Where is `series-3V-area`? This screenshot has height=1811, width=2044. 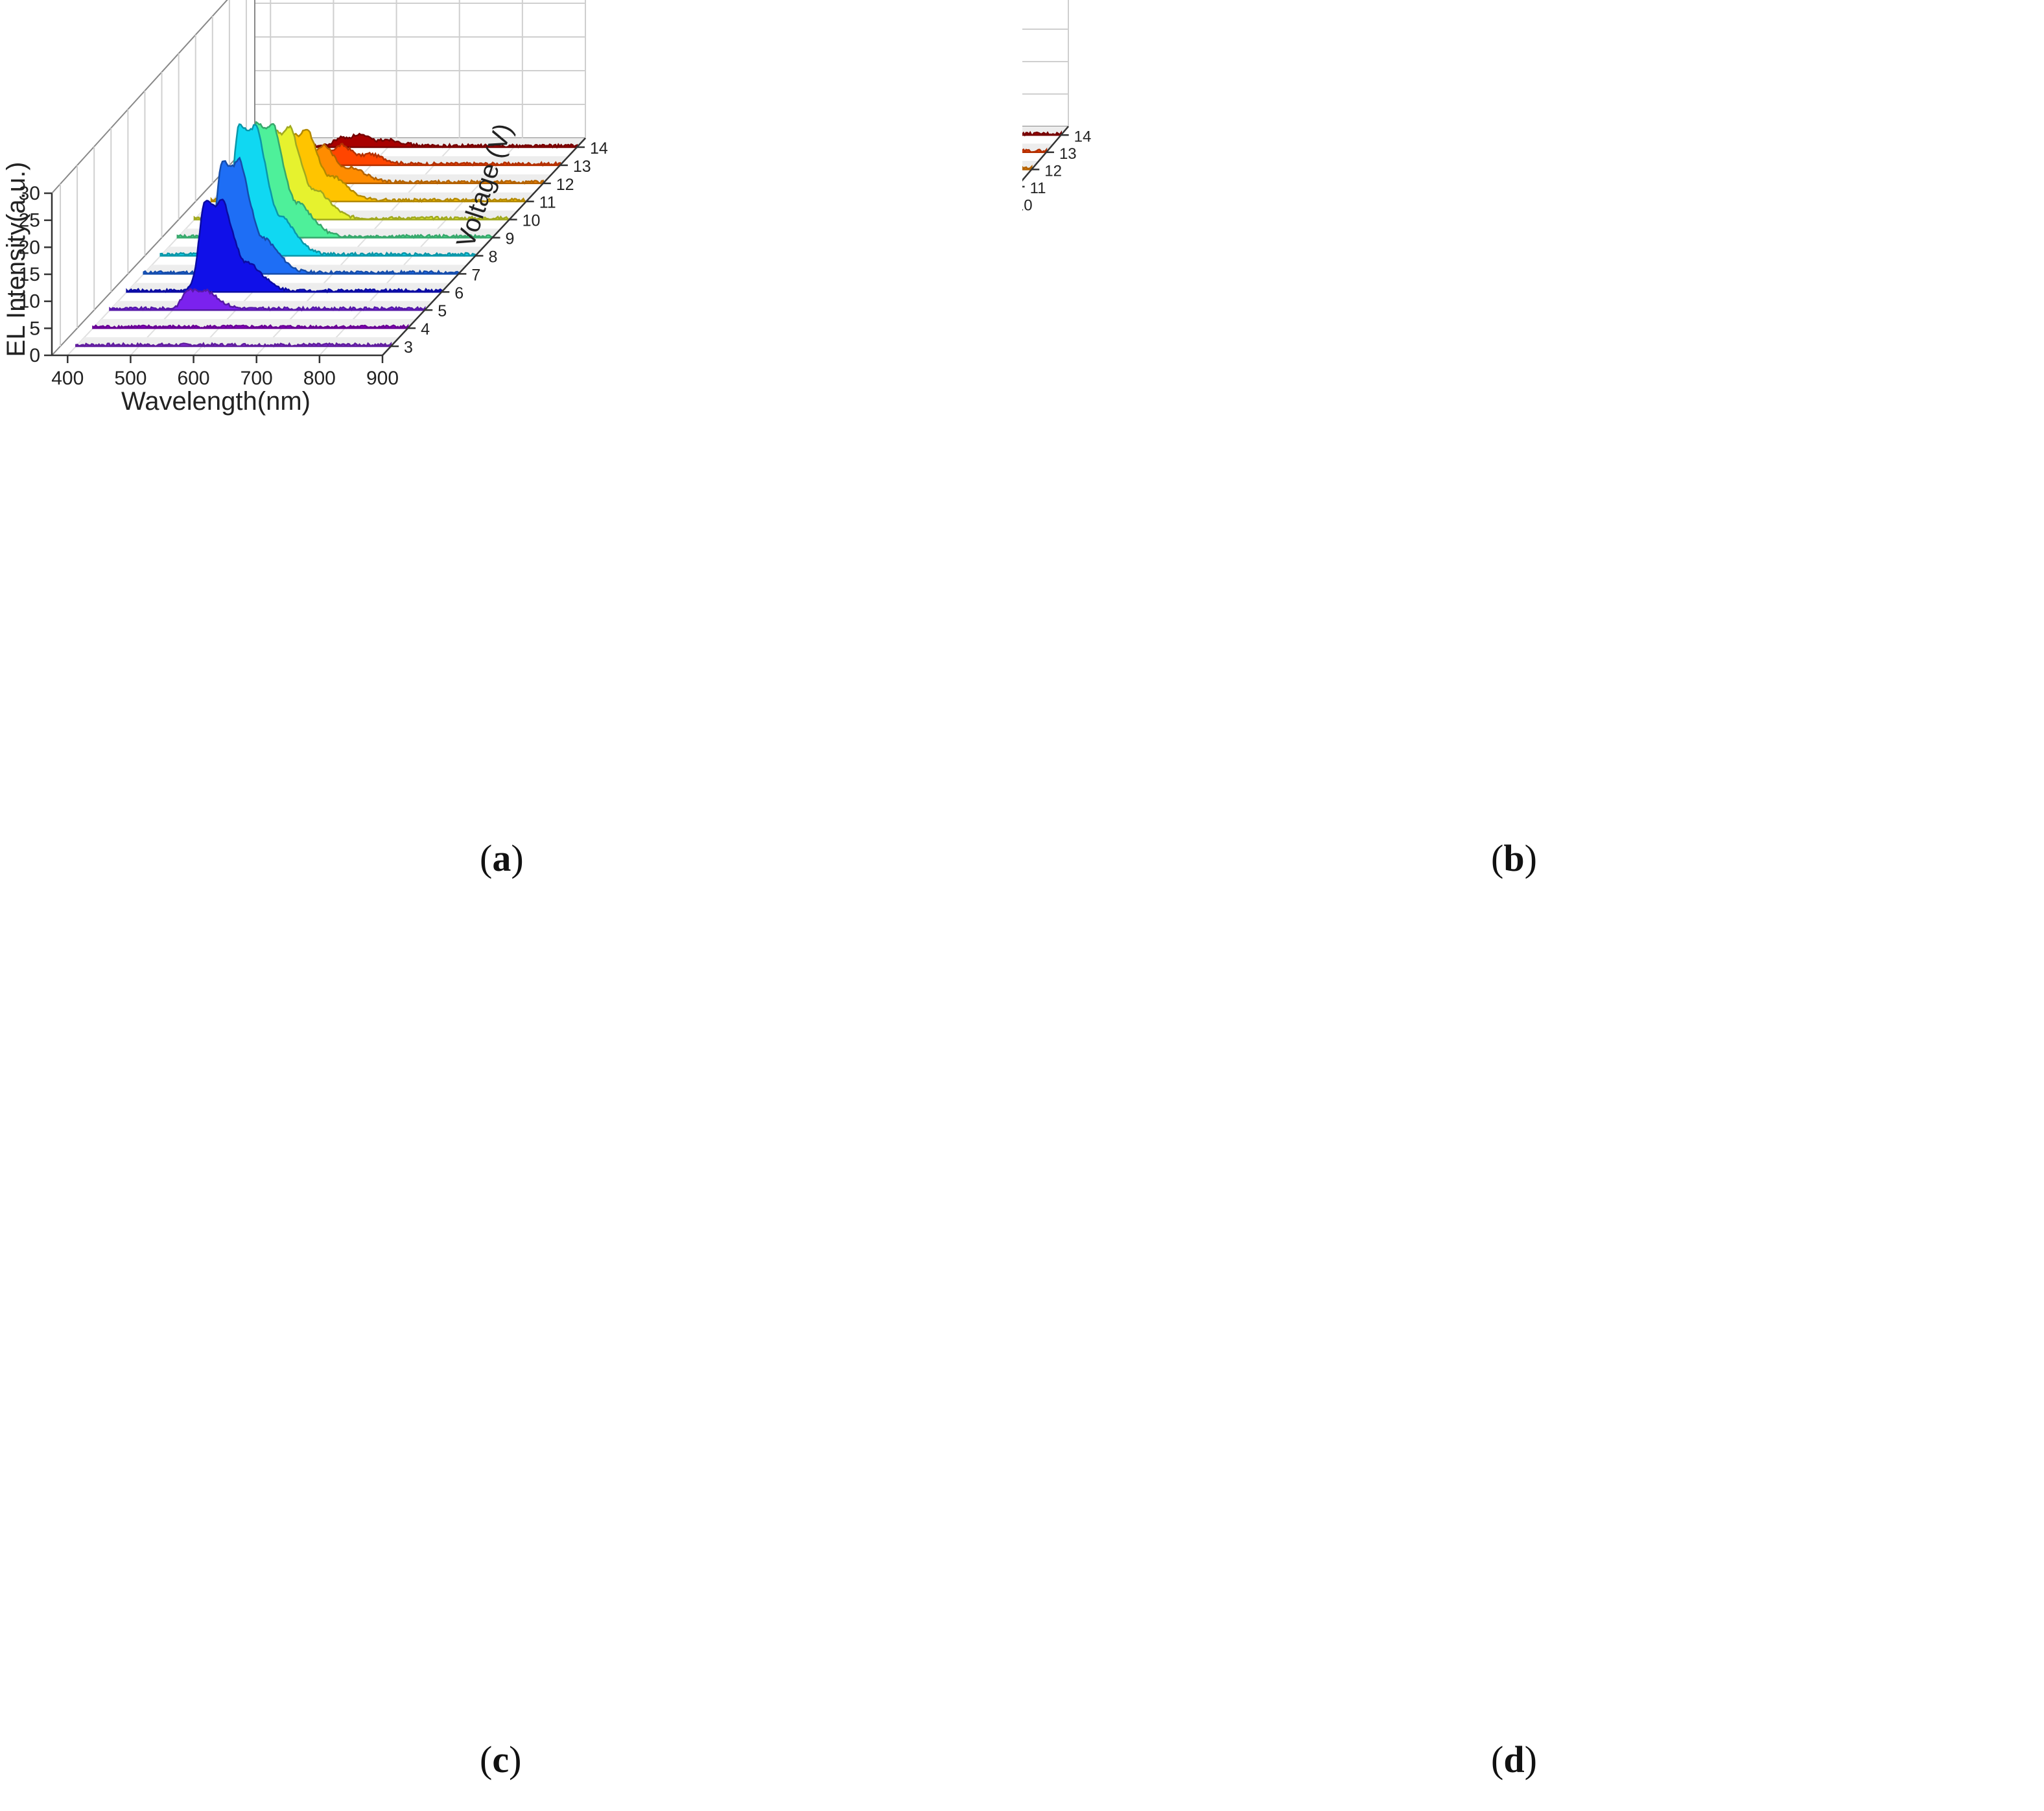 series-3V-area is located at coordinates (233, 345).